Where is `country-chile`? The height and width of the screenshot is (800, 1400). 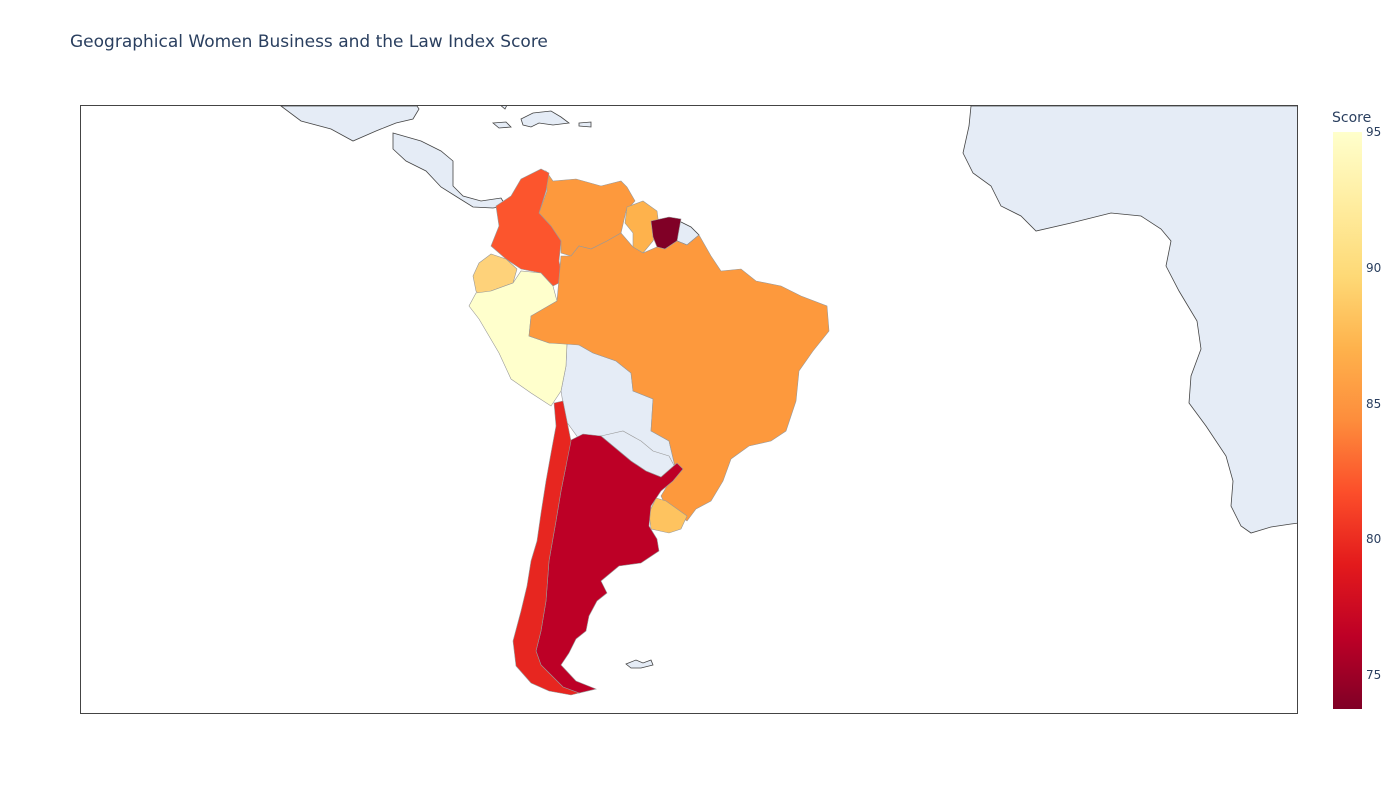
country-chile is located at coordinates (546, 548).